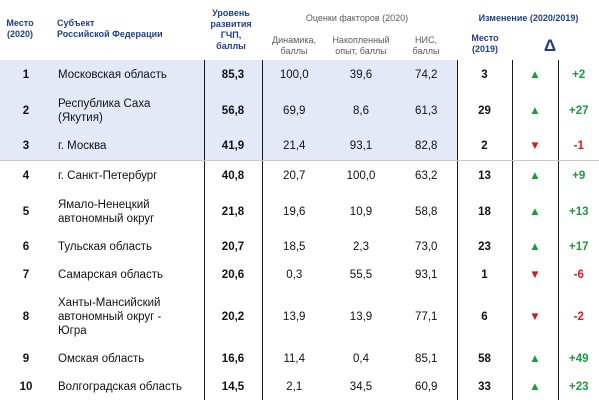 The height and width of the screenshot is (402, 599). Describe the element at coordinates (294, 45) in the screenshot. I see `dynamics-header: Динамика, баллы` at that location.